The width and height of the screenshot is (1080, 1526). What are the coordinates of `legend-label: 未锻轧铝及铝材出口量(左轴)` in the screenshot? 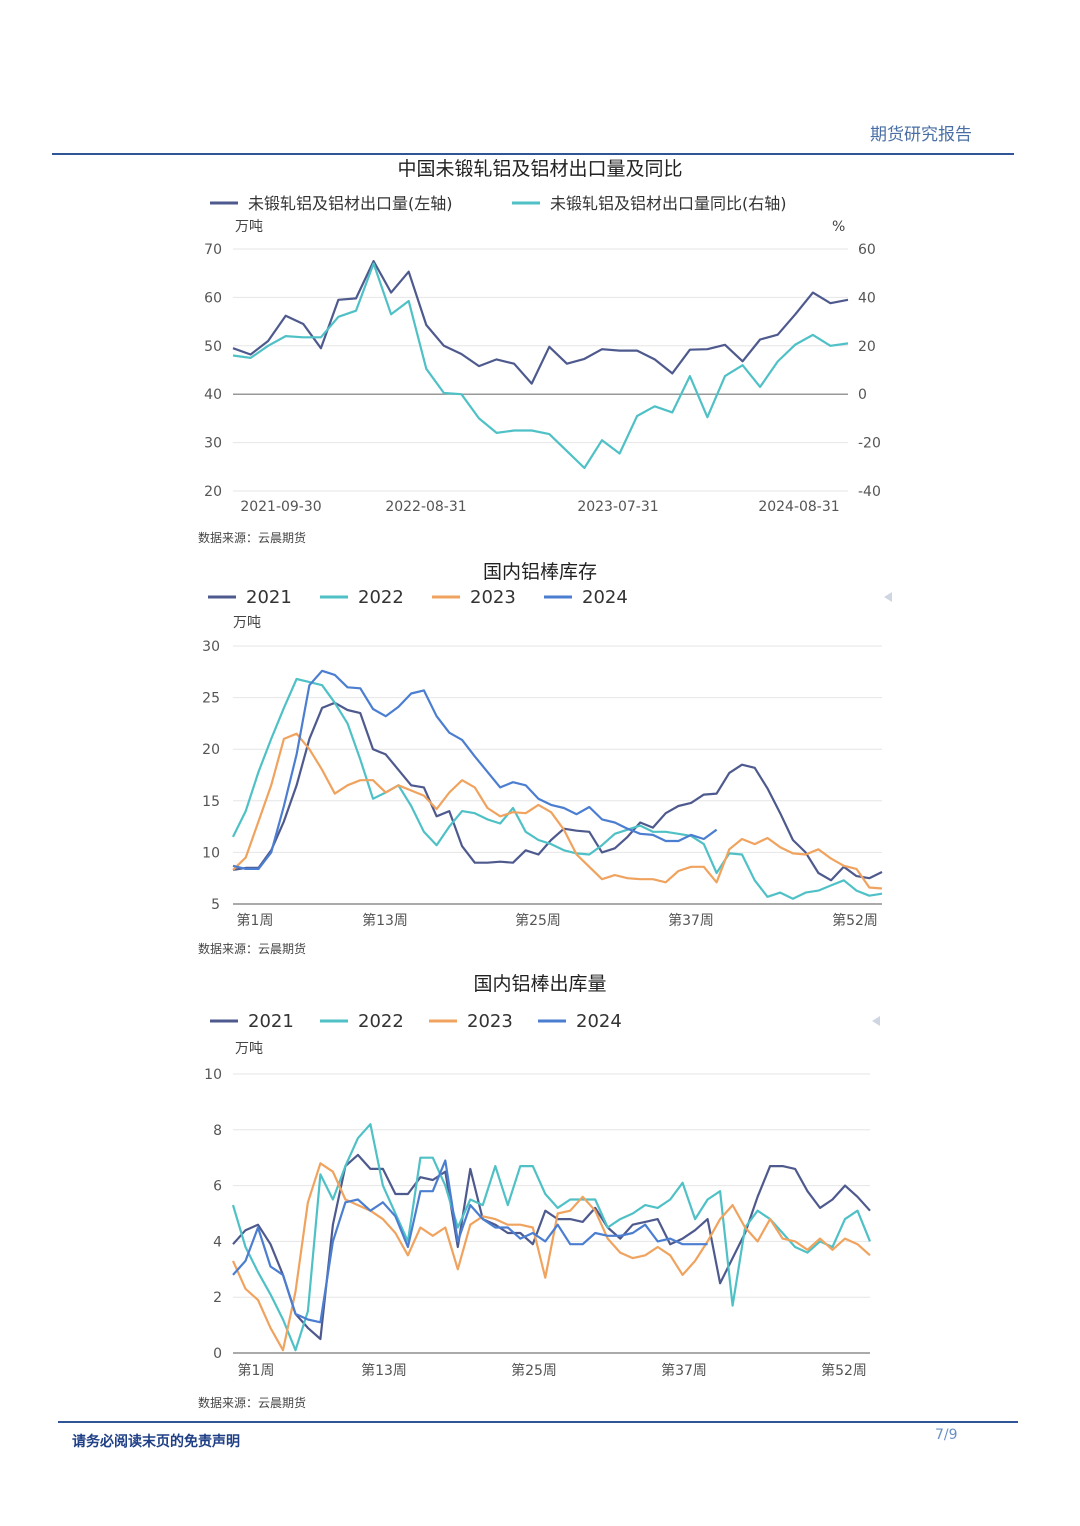 It's located at (350, 203).